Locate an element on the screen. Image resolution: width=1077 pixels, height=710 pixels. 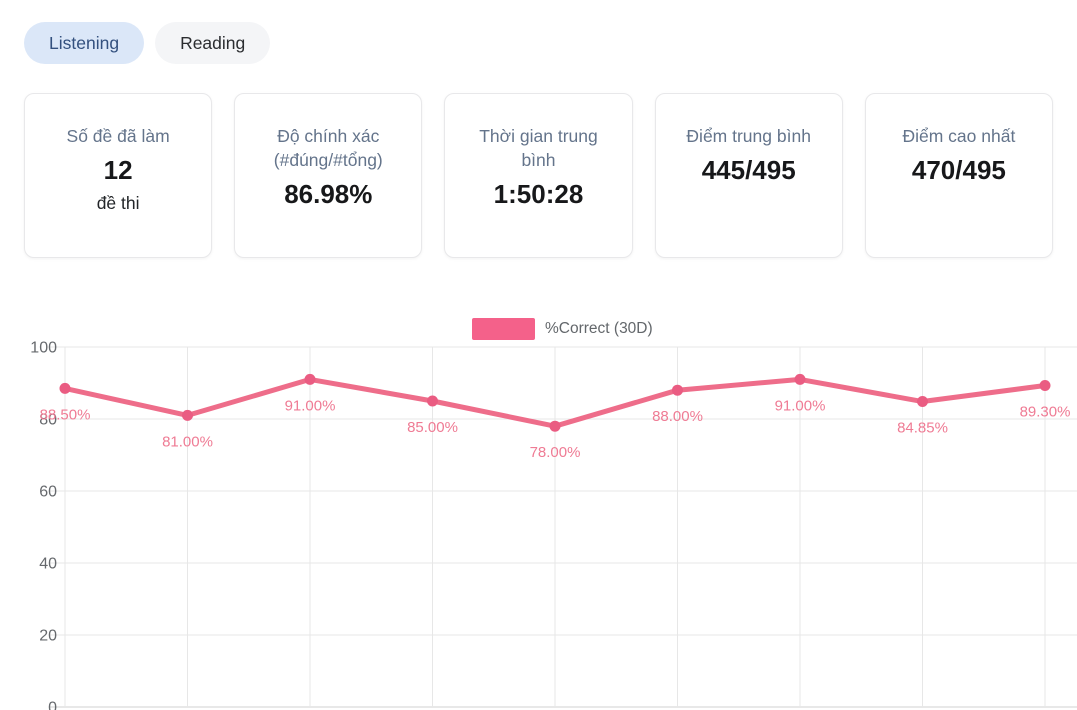
stat-value: 445/495 is located at coordinates (748, 170).